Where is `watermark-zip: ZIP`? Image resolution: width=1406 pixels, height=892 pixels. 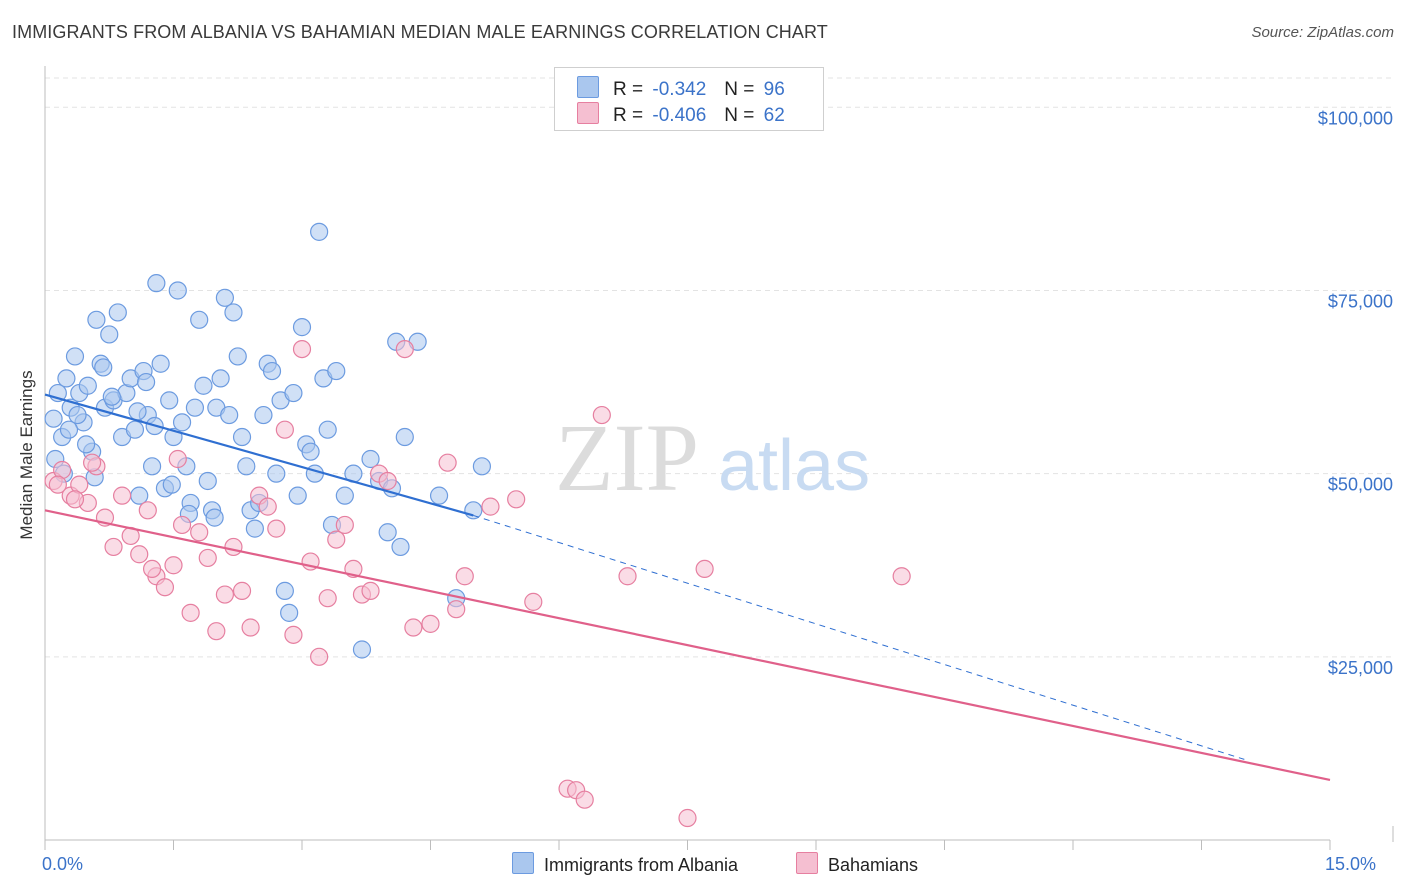 watermark-zip: ZIP is located at coordinates (627, 457).